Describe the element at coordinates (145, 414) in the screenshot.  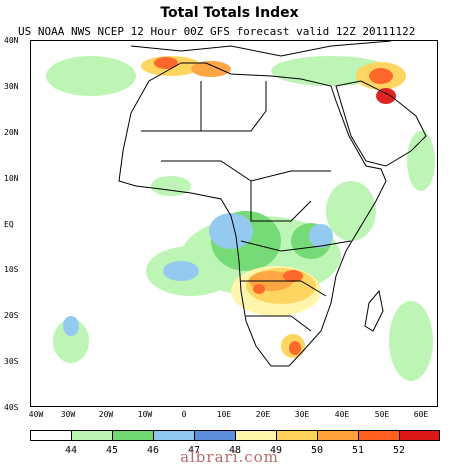
I see `lon-label-10w: 10W` at that location.